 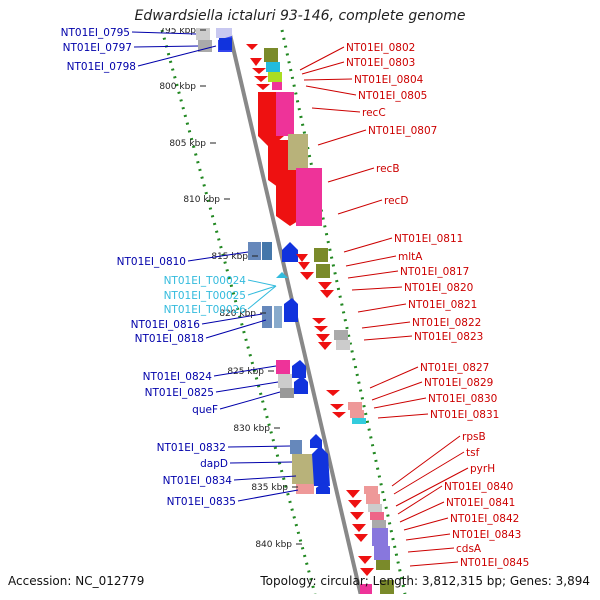 What do you see at coordinates (458, 383) in the screenshot?
I see `forward-gene-label: NT01EI_0829` at bounding box center [458, 383].